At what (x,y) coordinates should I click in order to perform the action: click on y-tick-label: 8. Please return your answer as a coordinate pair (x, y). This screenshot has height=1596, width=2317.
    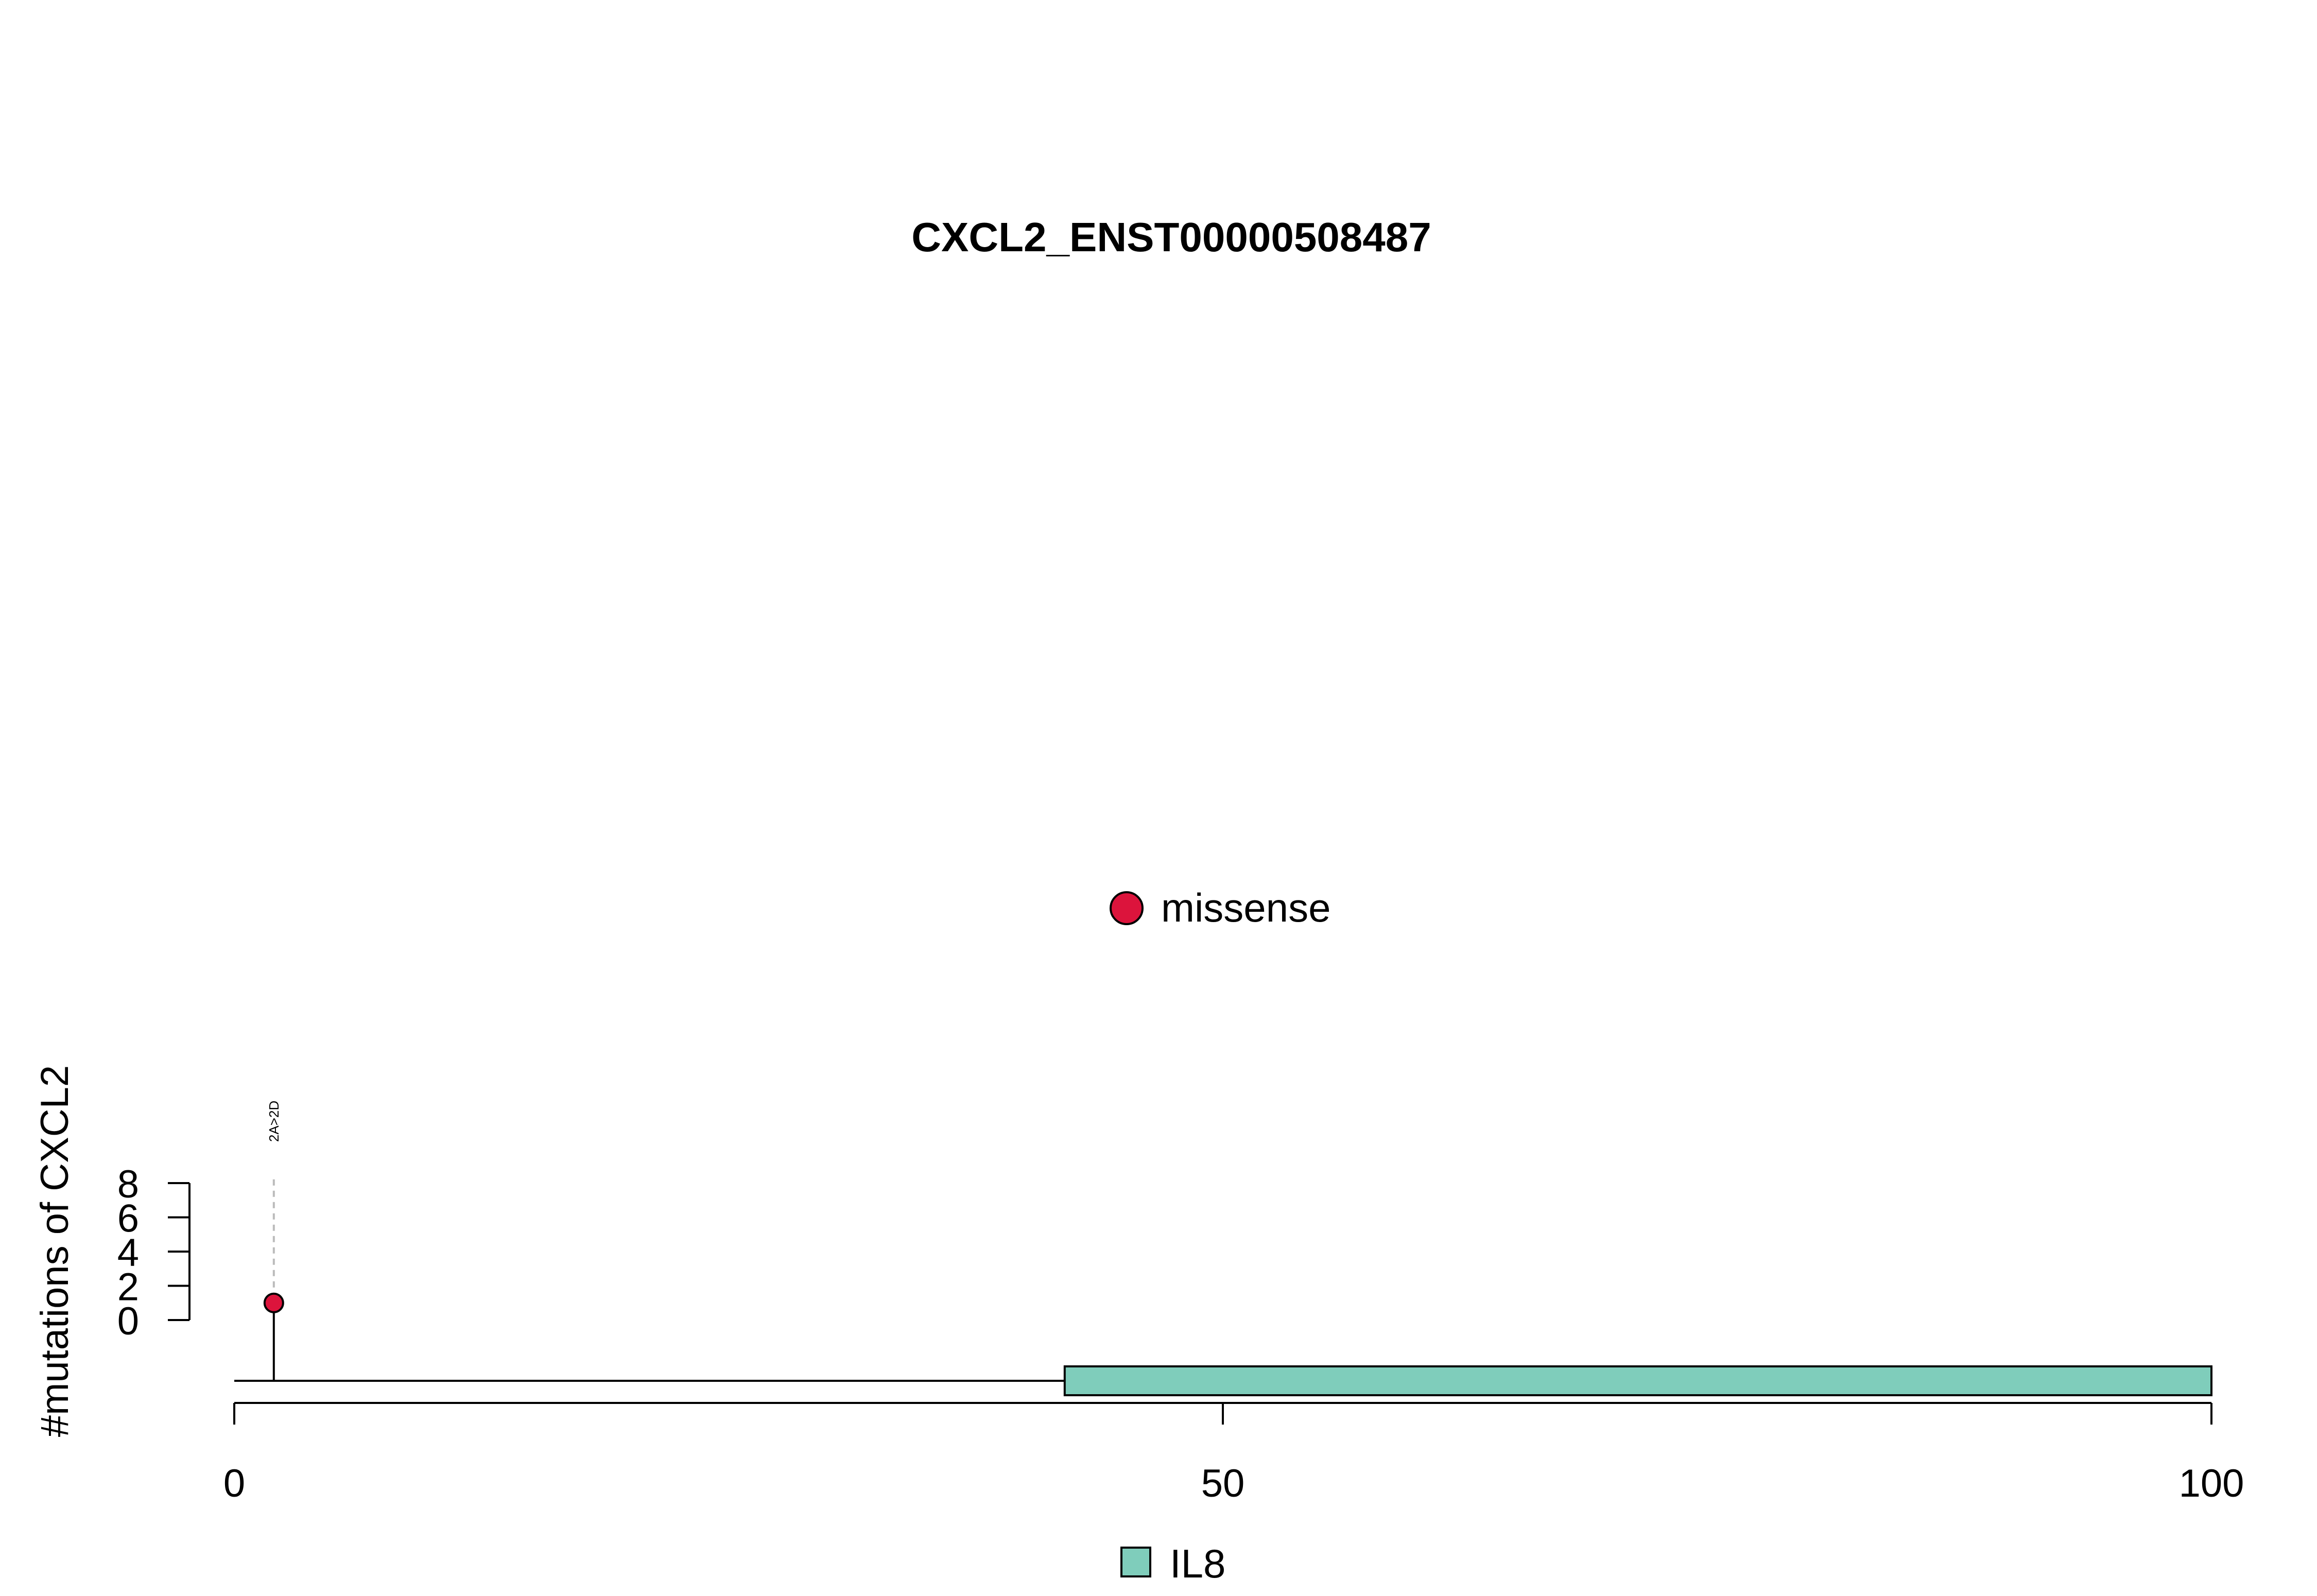
    Looking at the image, I should click on (128, 1184).